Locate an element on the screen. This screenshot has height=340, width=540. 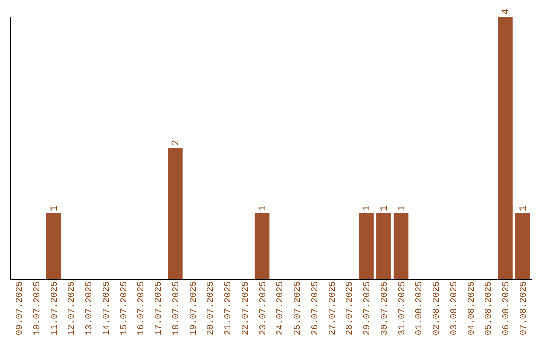
x-tick-label: 03.08.2025 is located at coordinates (454, 309).